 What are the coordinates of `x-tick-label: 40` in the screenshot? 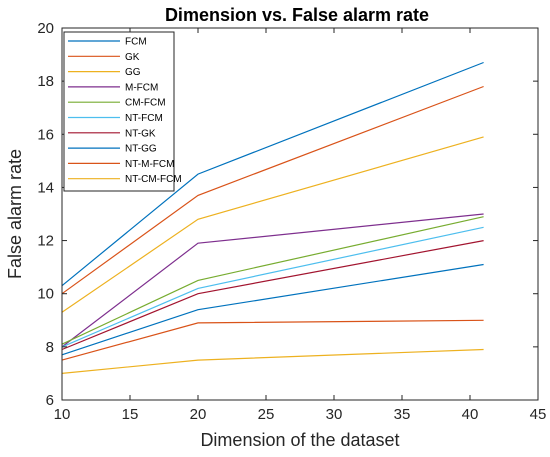 It's located at (470, 414).